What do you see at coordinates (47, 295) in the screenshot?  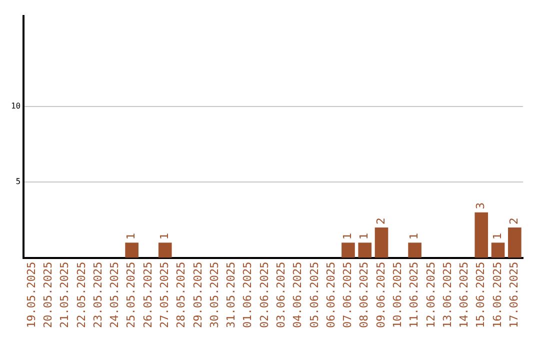 I see `x-tick-label: 20.05.2025` at bounding box center [47, 295].